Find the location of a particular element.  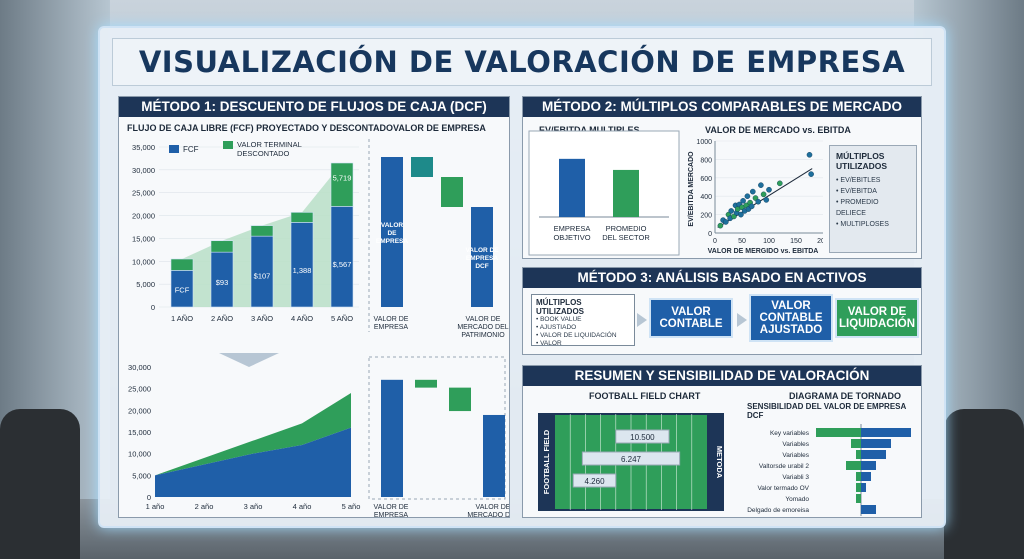

ev-chart-title: VALOR DE EMPRESA is located at coordinates (439, 128).